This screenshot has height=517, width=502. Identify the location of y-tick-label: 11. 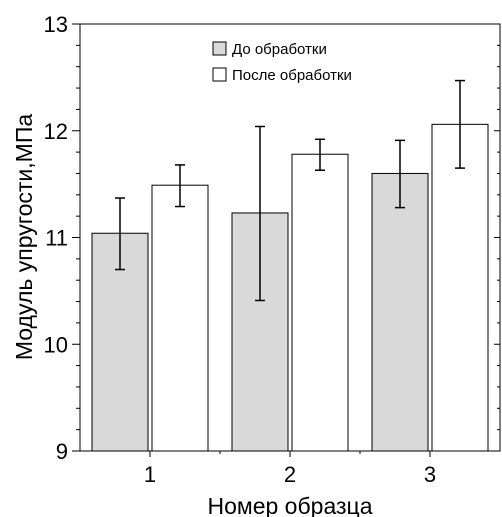
(56, 238).